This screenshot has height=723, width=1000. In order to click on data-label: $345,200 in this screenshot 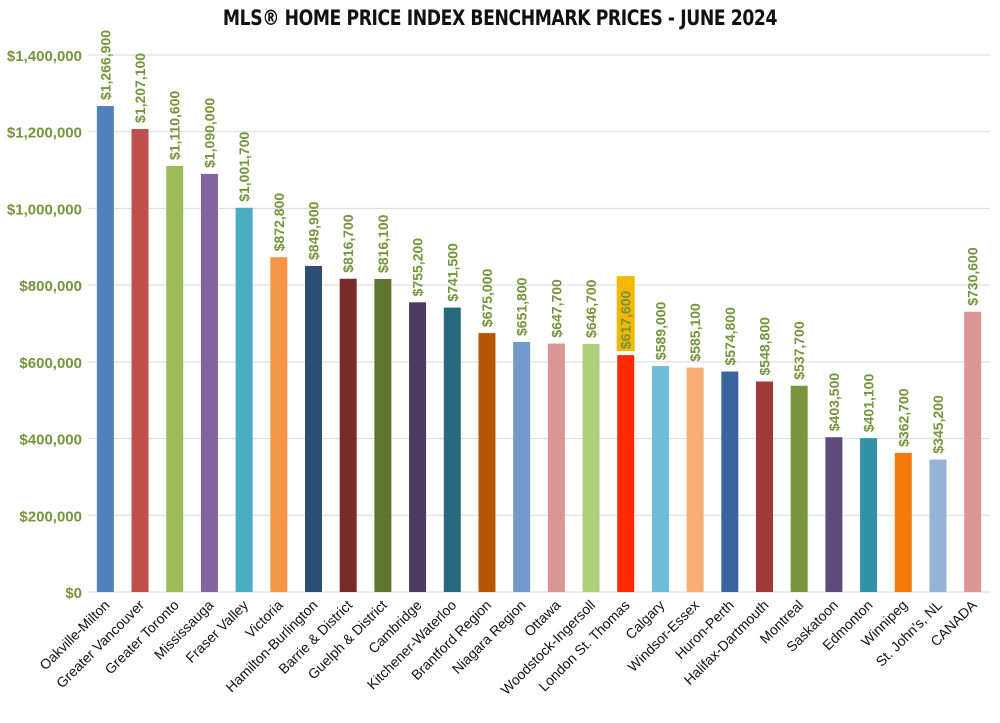, I will do `click(938, 424)`.